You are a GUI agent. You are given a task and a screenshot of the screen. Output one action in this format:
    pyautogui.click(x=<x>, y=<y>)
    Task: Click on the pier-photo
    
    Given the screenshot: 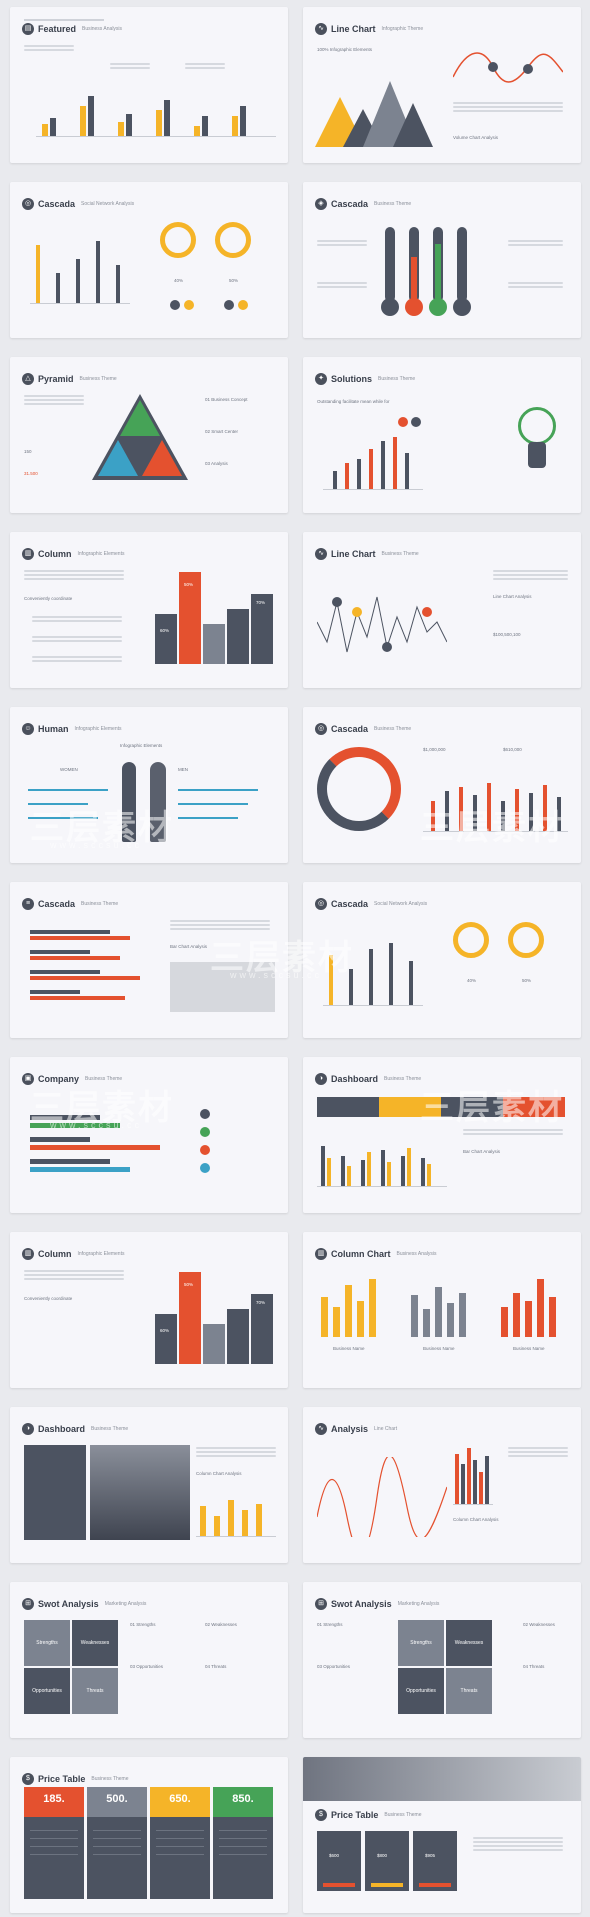 What is the action you would take?
    pyautogui.click(x=140, y=1492)
    